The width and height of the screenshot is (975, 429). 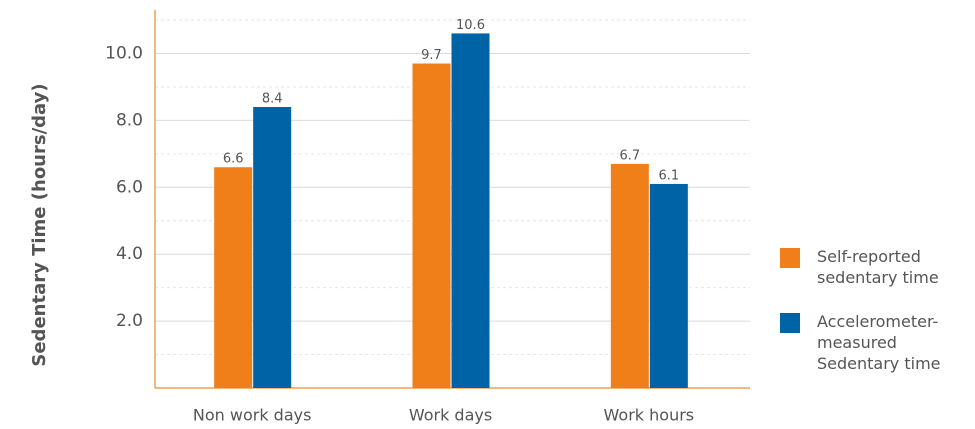 I want to click on x-tick-label: Work days, so click(x=450, y=415).